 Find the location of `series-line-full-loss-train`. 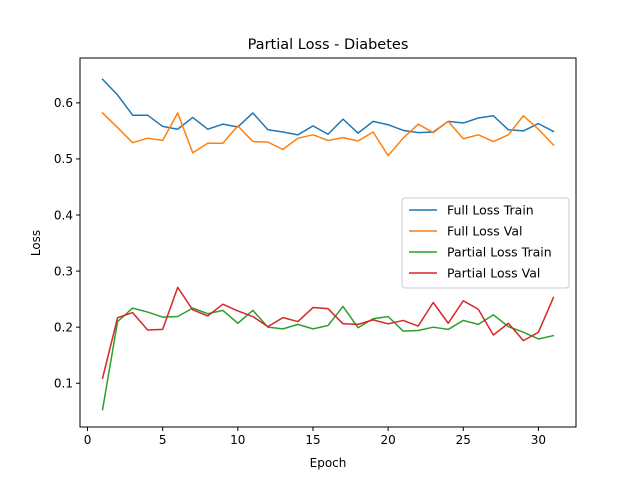

series-line-full-loss-train is located at coordinates (328, 107).